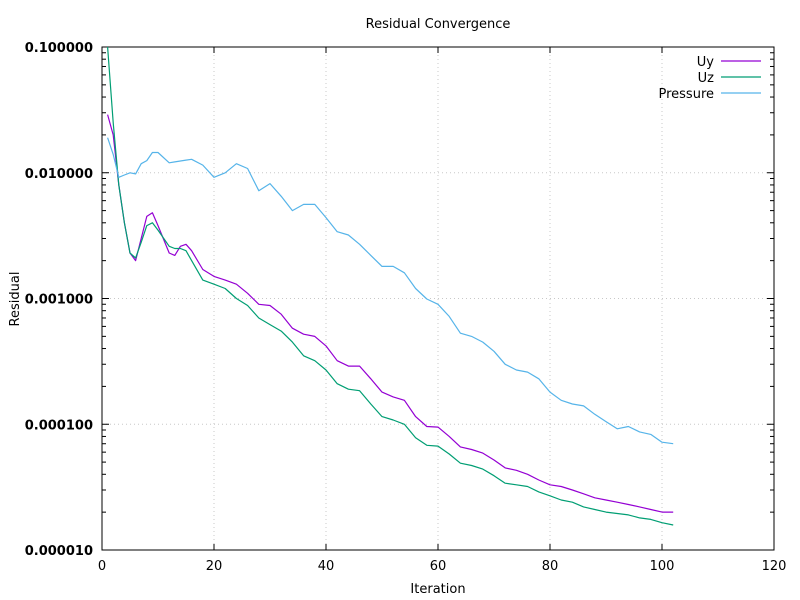 The height and width of the screenshot is (600, 800). I want to click on x-tick-label: 60, so click(438, 566).